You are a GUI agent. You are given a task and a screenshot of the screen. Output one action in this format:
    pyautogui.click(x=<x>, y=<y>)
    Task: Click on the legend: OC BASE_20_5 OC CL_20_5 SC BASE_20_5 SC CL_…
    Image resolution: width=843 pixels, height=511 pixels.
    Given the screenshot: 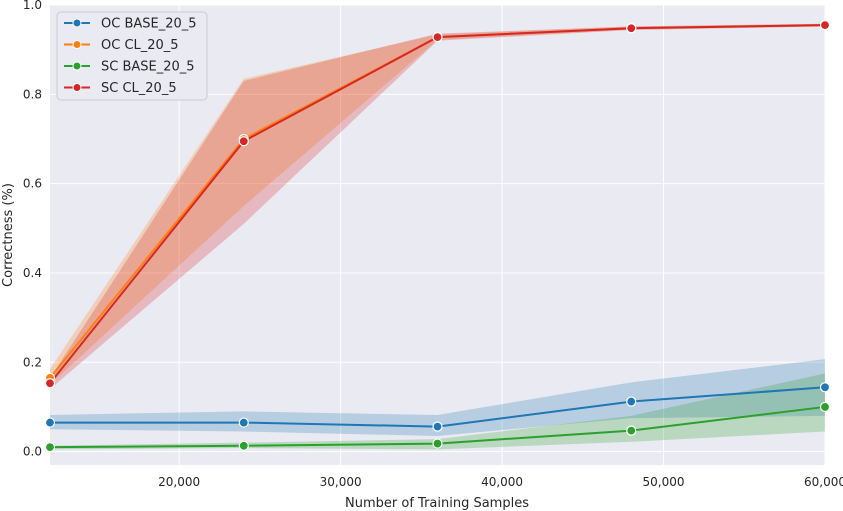 What is the action you would take?
    pyautogui.click(x=132, y=56)
    